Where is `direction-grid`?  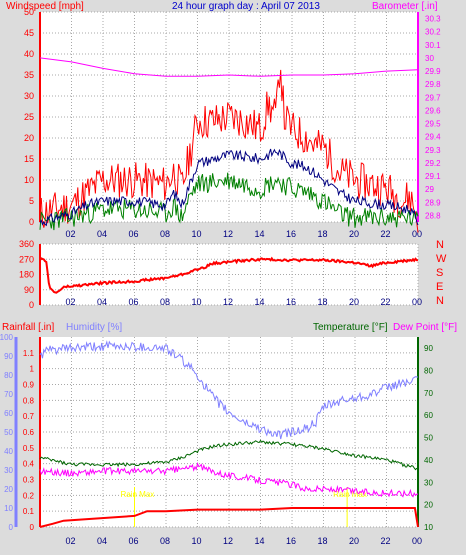
direction-grid is located at coordinates (229, 274).